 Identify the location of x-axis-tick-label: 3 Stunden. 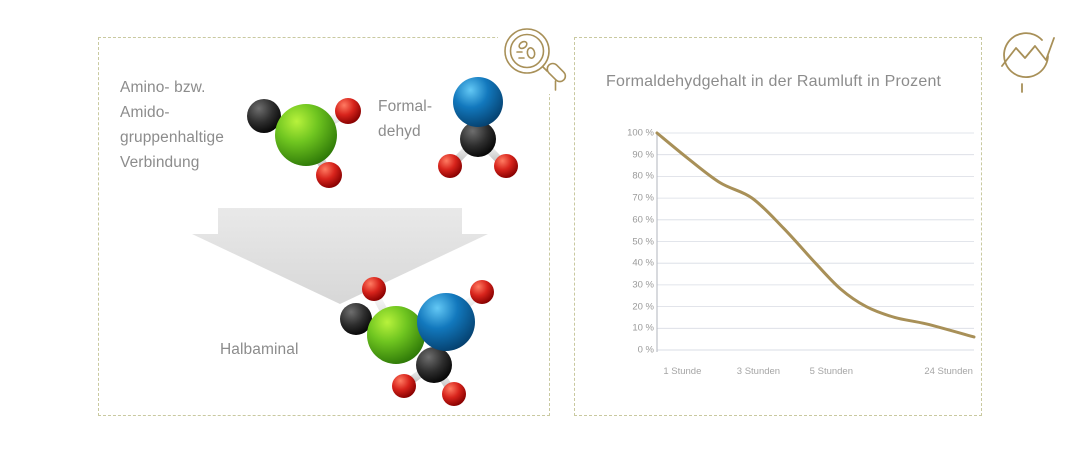
(758, 371).